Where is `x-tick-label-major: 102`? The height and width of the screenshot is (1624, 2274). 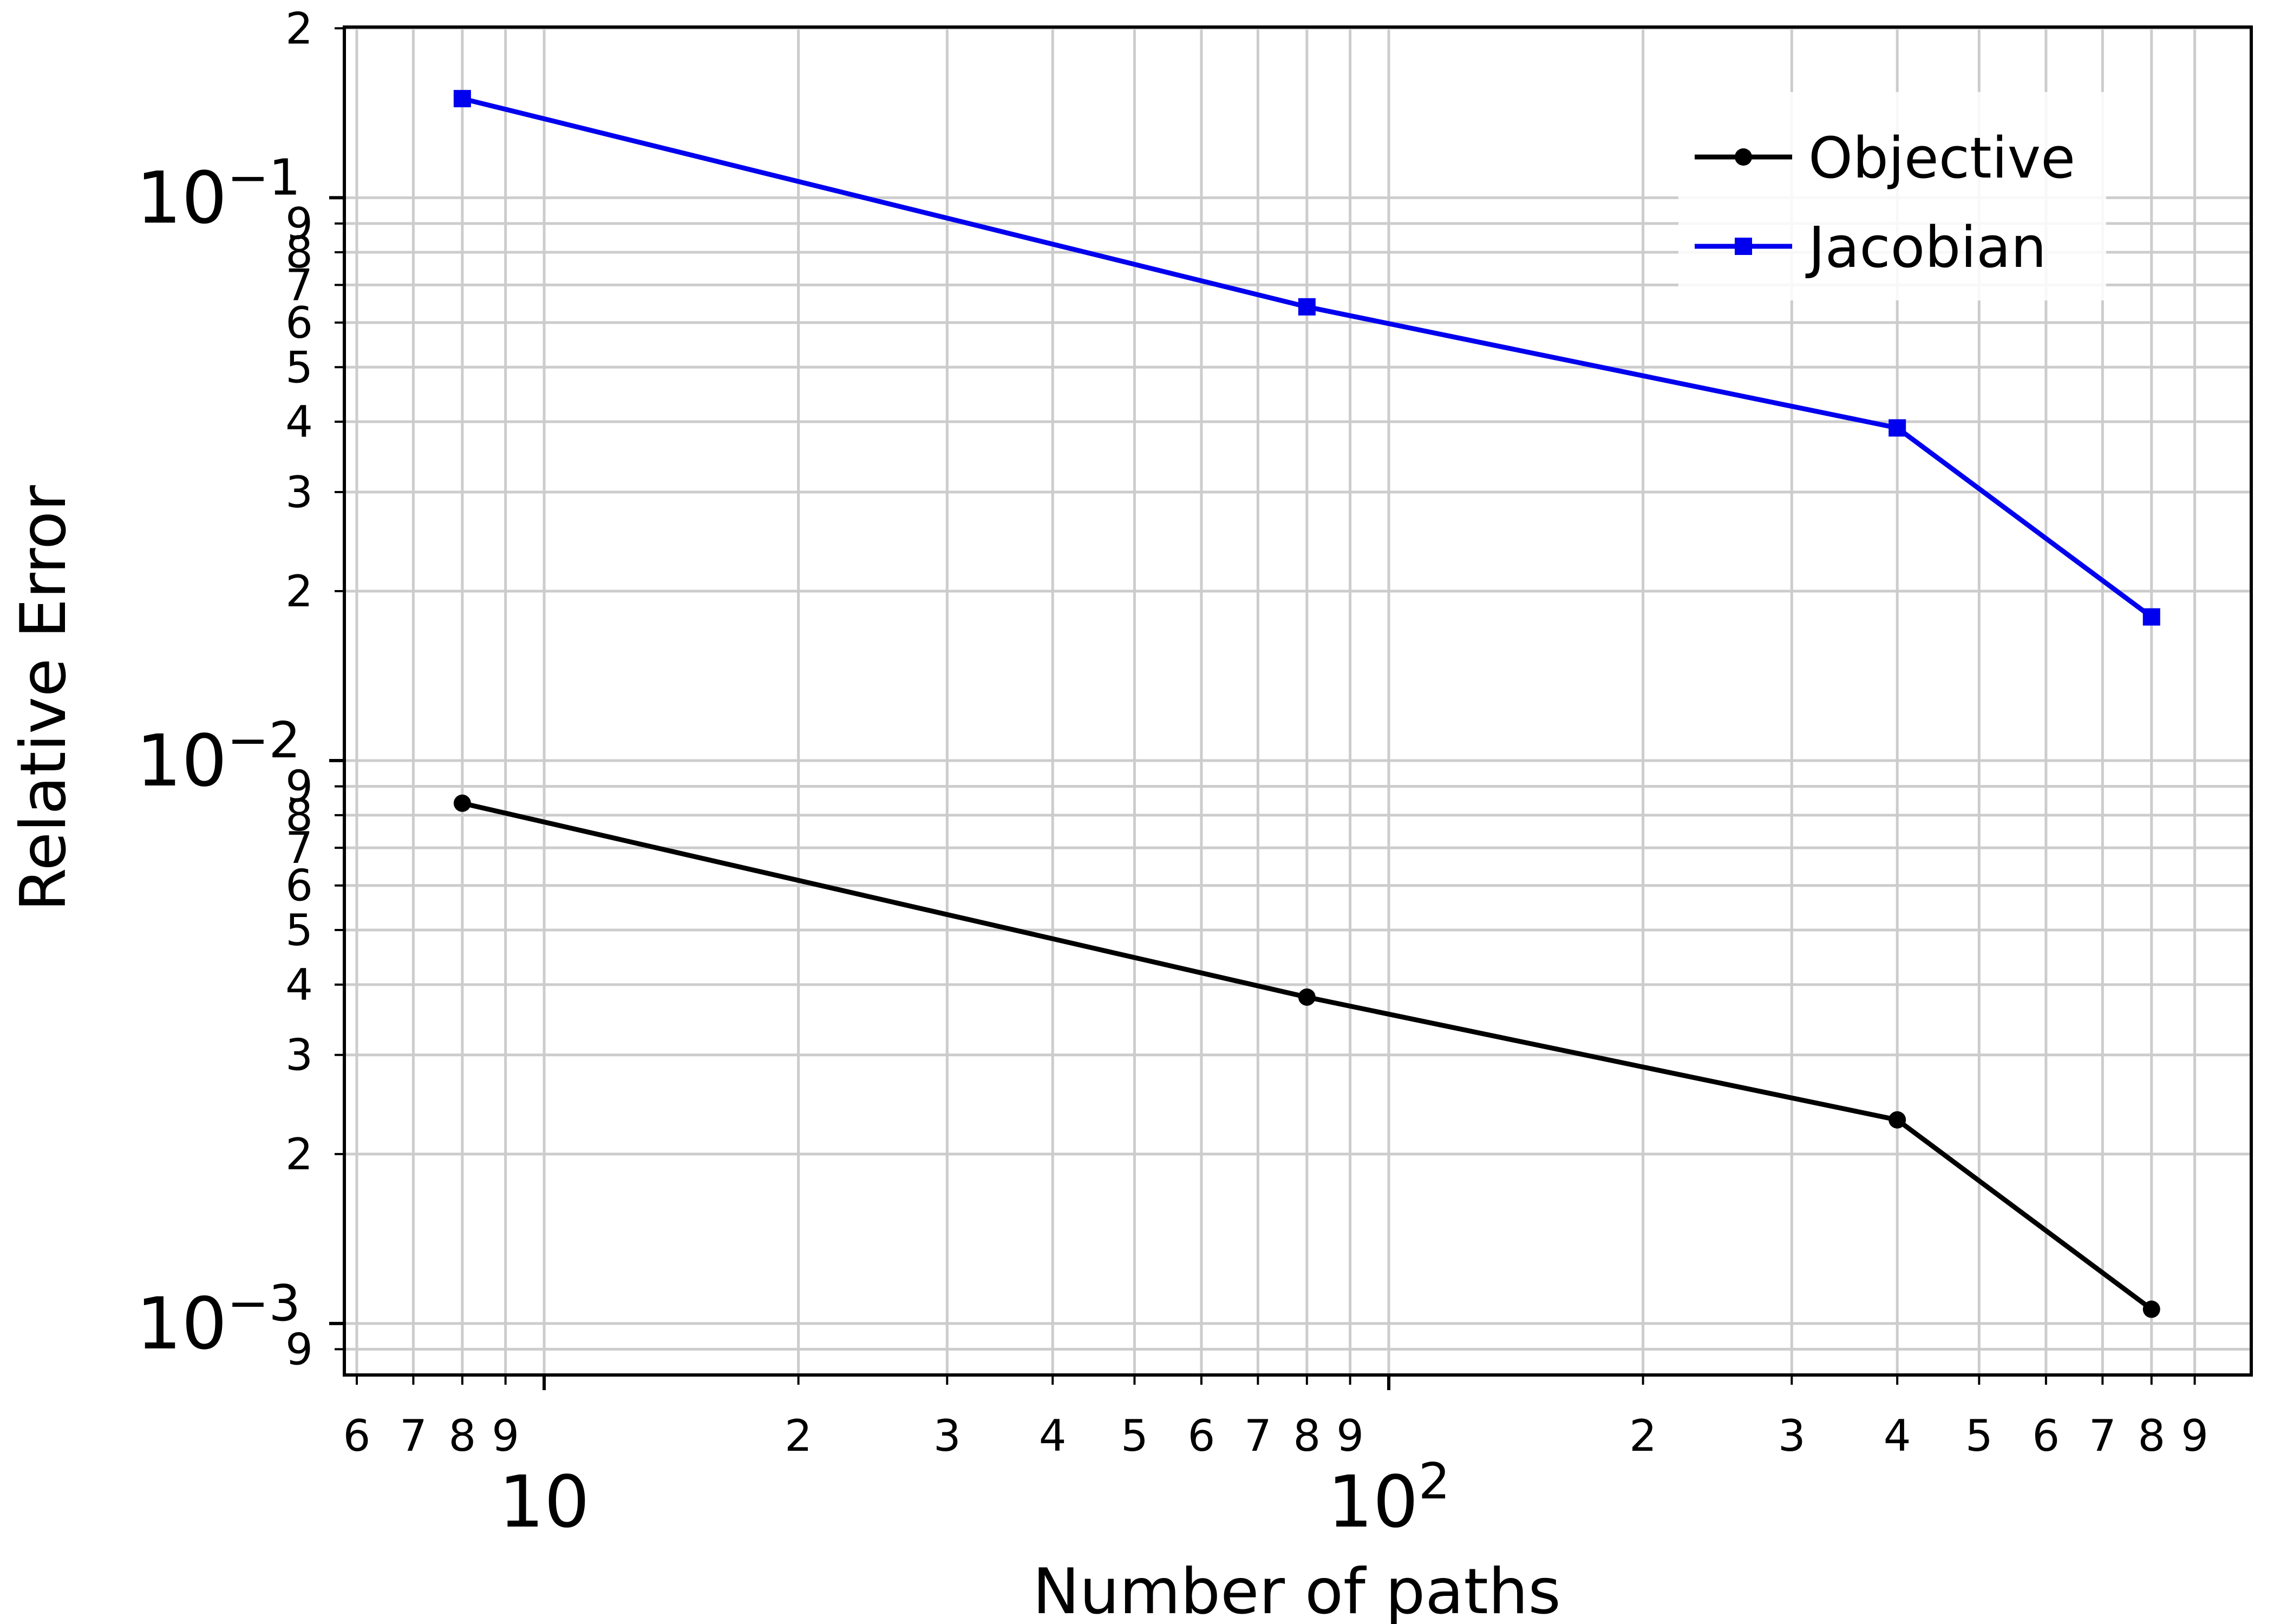 x-tick-label-major: 102 is located at coordinates (1389, 1498).